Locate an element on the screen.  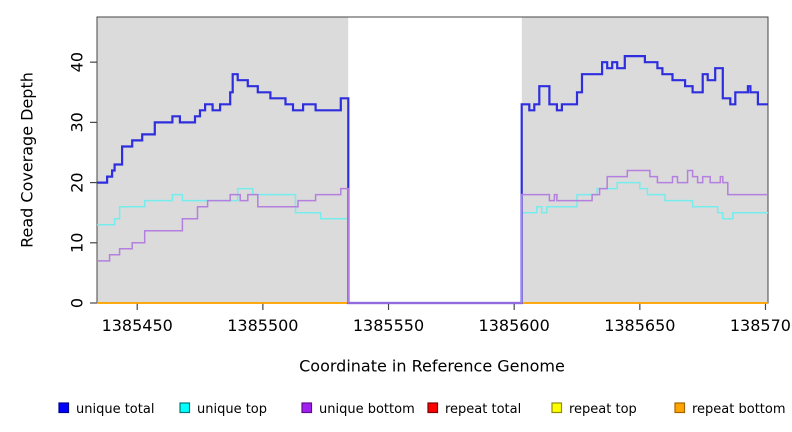
legend-label: repeat top is located at coordinates (603, 409).